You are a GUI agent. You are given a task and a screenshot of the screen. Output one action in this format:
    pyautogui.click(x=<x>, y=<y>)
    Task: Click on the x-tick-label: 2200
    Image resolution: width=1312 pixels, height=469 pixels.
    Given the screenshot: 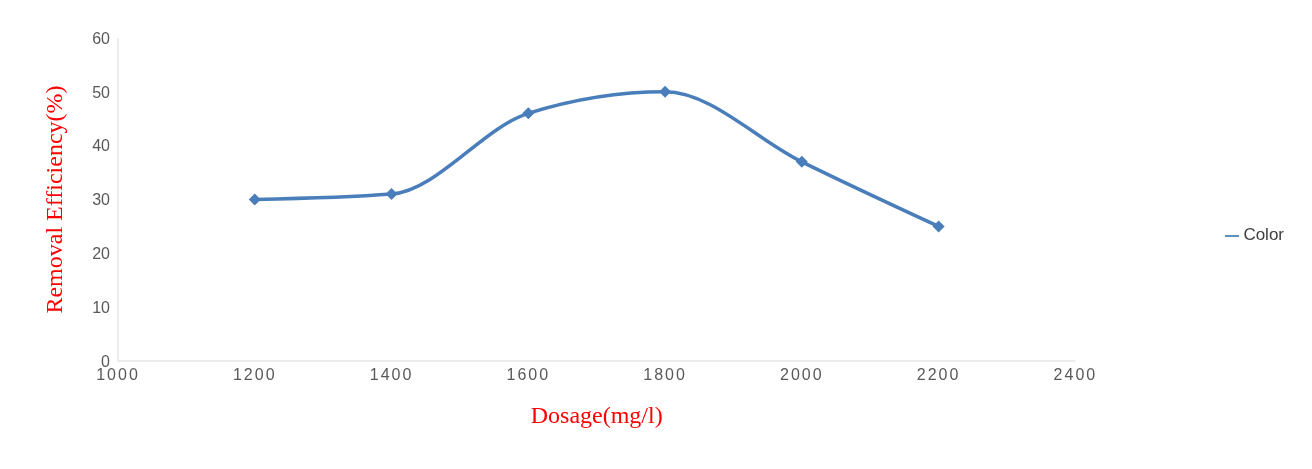 What is the action you would take?
    pyautogui.click(x=938, y=375)
    